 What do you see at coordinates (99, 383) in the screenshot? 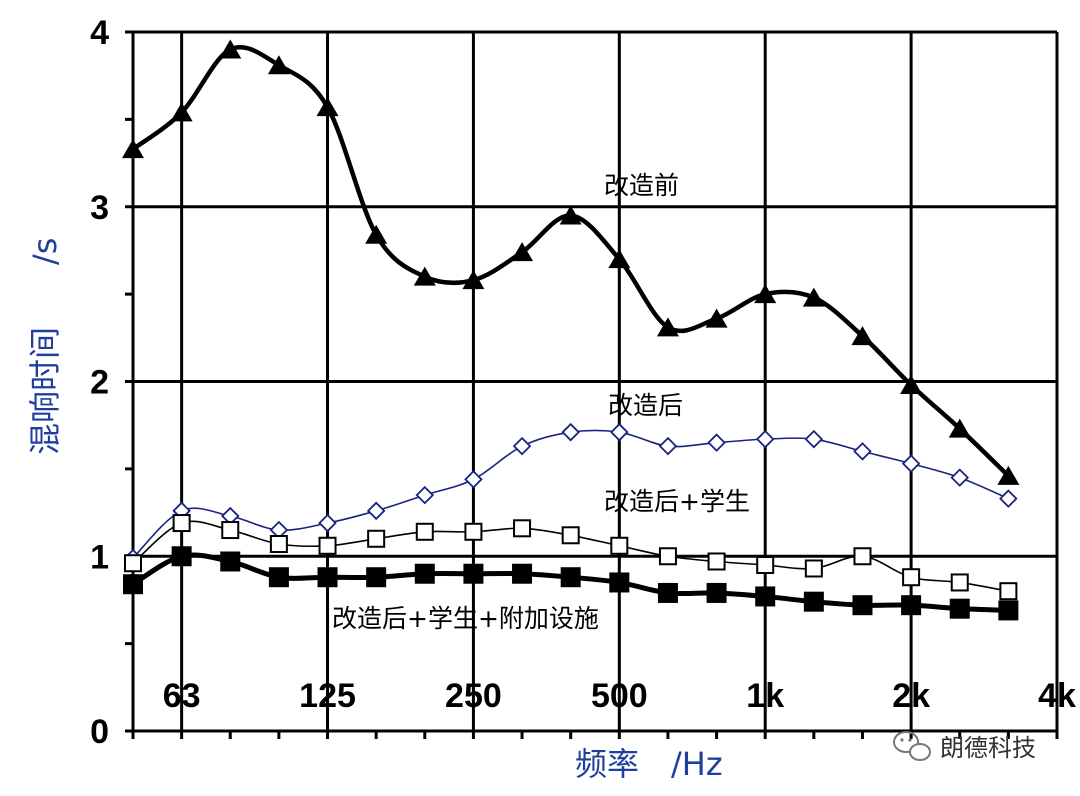
I see `y-tick-label-2: 2` at bounding box center [99, 383].